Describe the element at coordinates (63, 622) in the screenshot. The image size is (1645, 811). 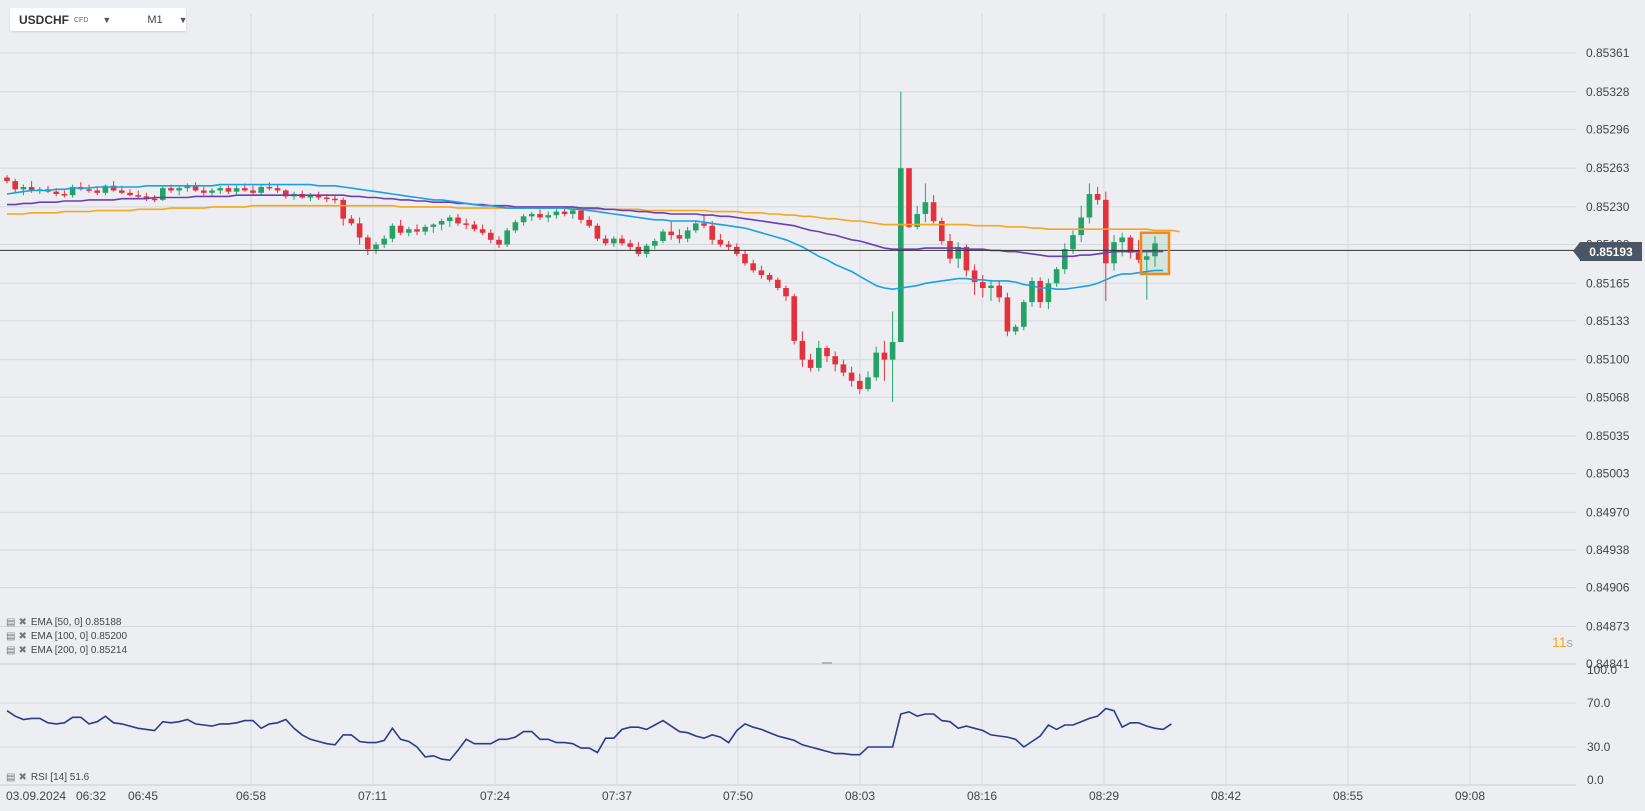
I see `ema50-legend: ▤ ✖ EMA [50, 0] 0.85188` at that location.